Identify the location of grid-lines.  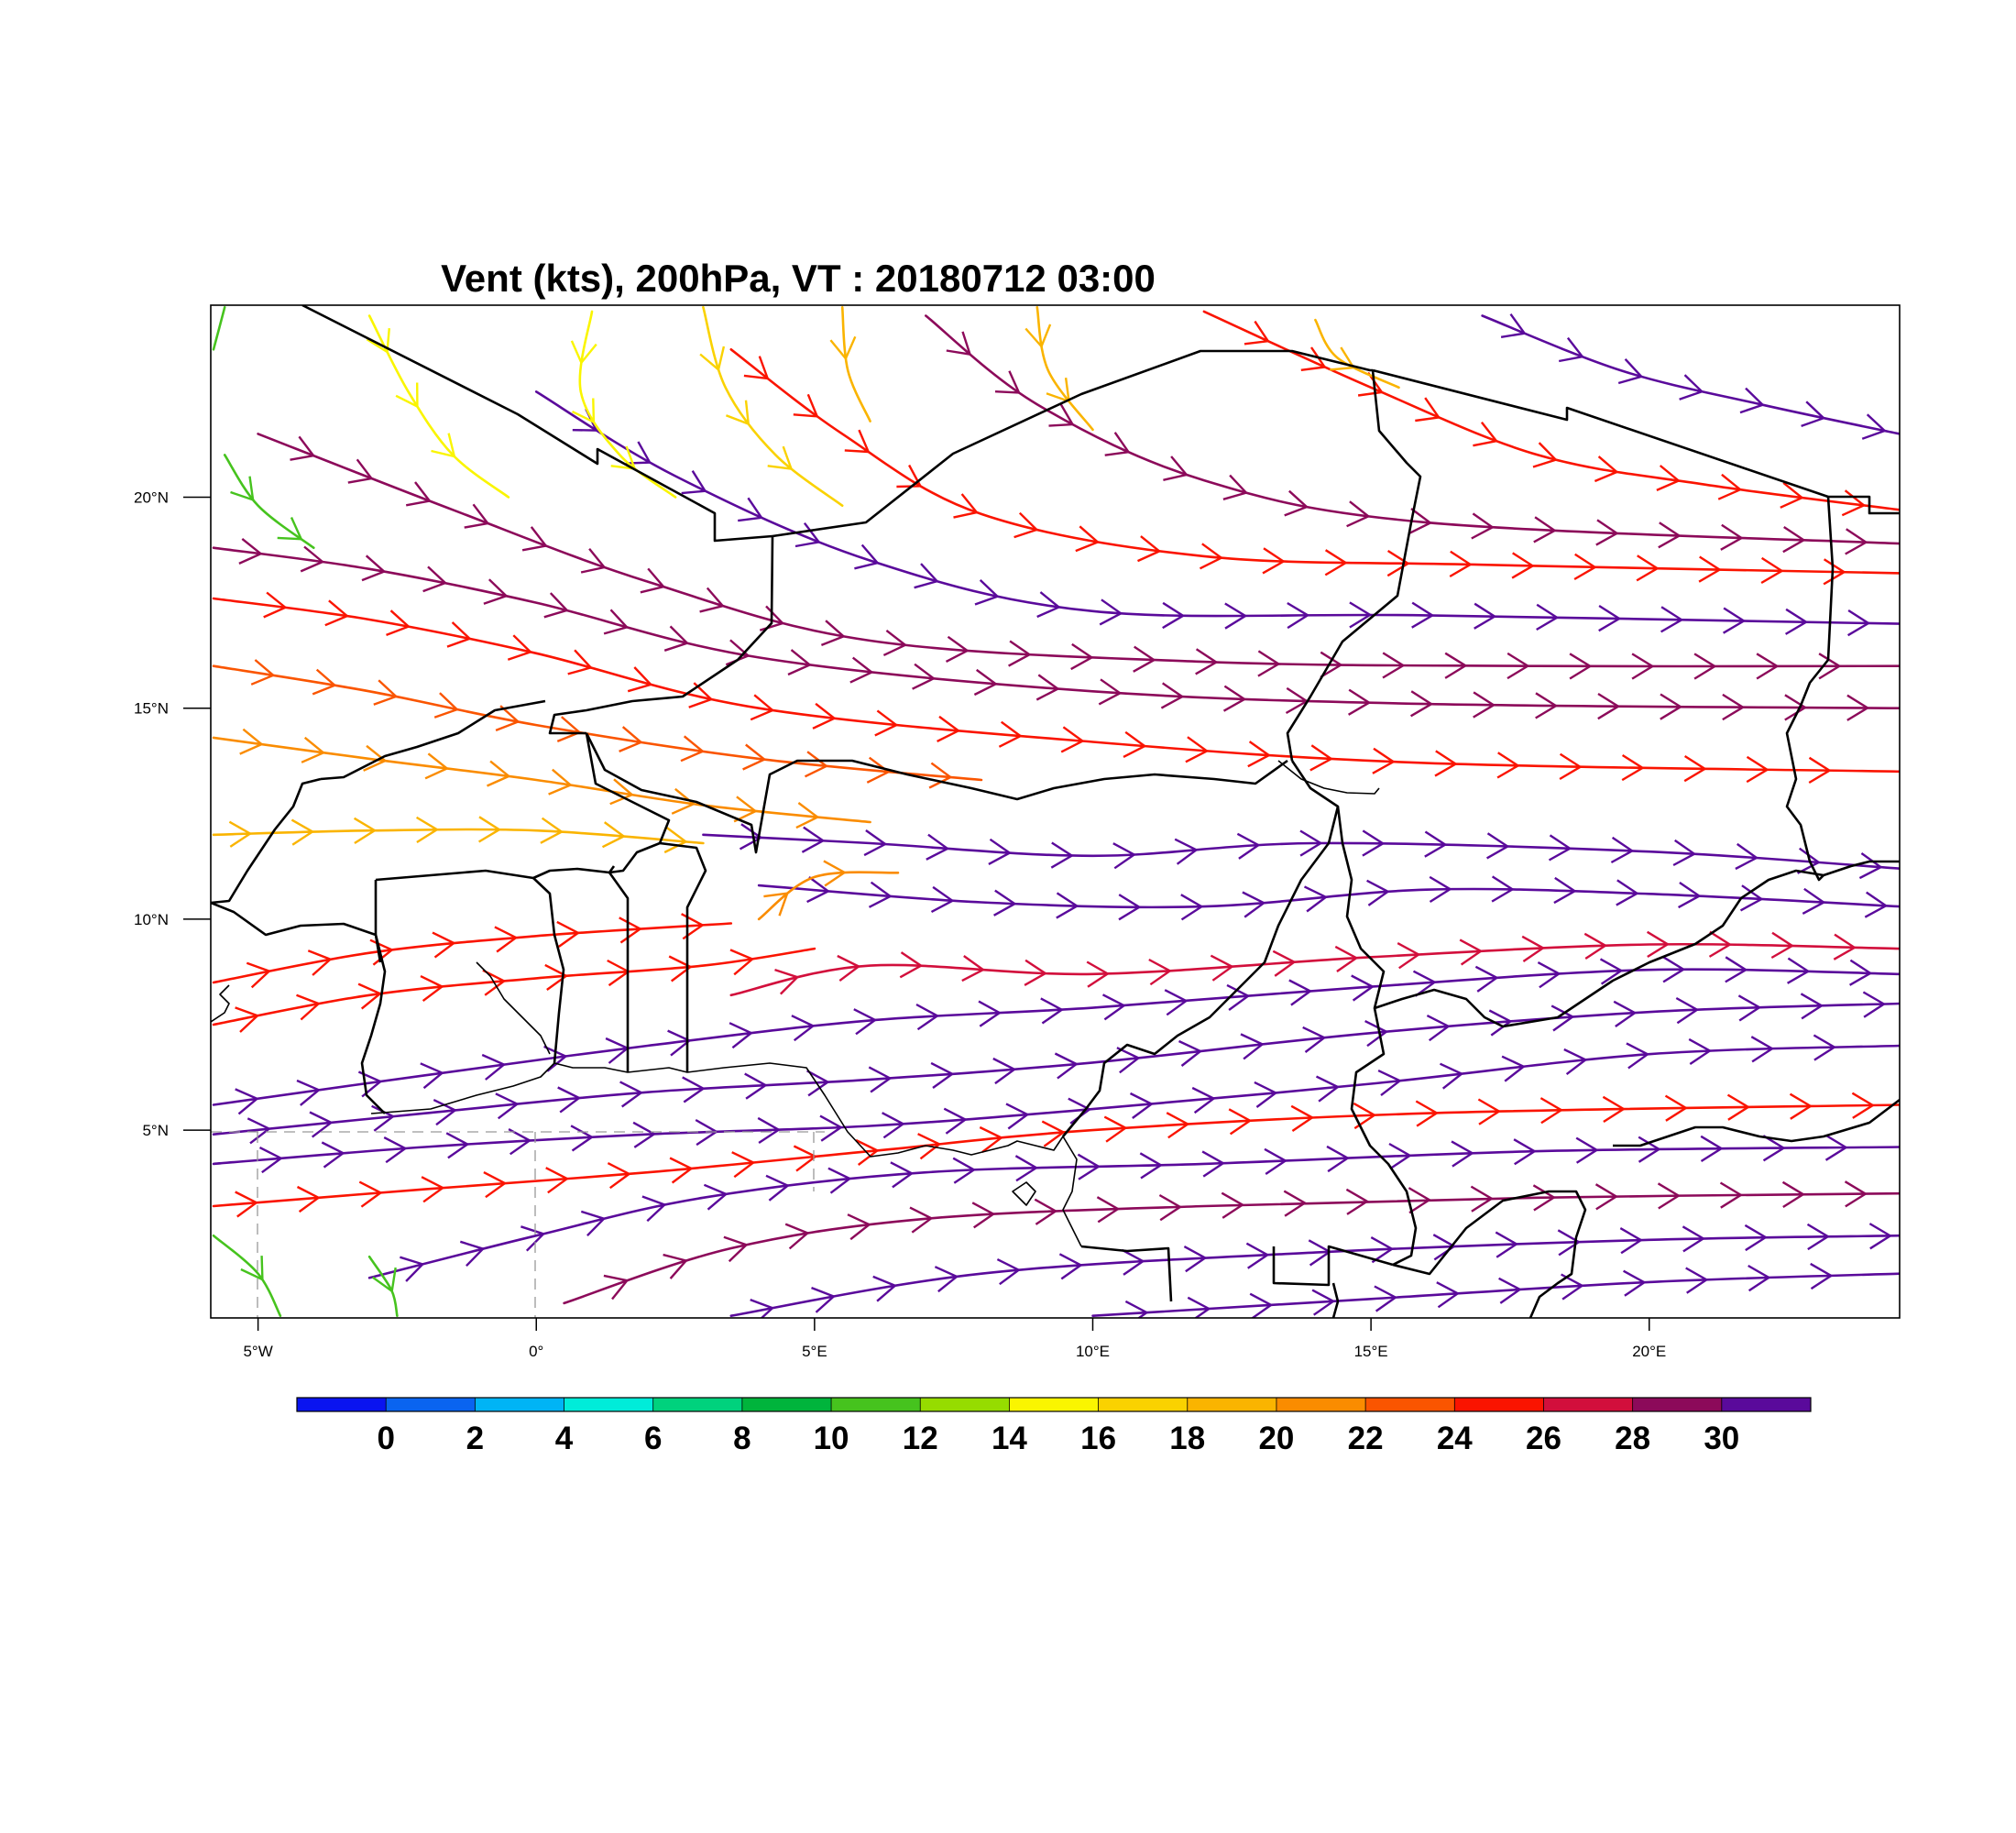
(518, 1224).